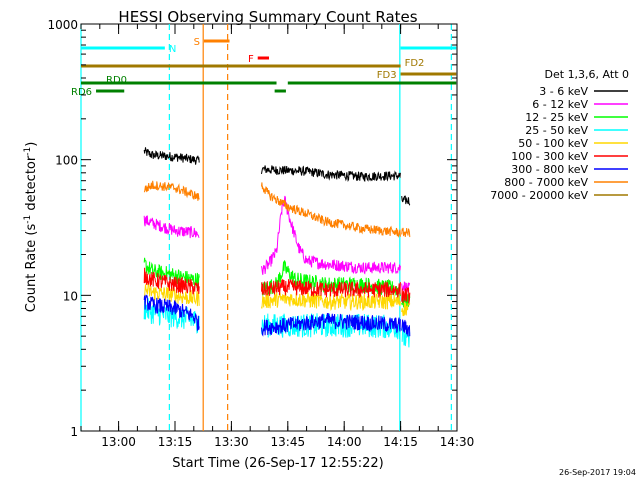  Describe the element at coordinates (556, 117) in the screenshot. I see `legend-label: 12 - 25 keV` at that location.